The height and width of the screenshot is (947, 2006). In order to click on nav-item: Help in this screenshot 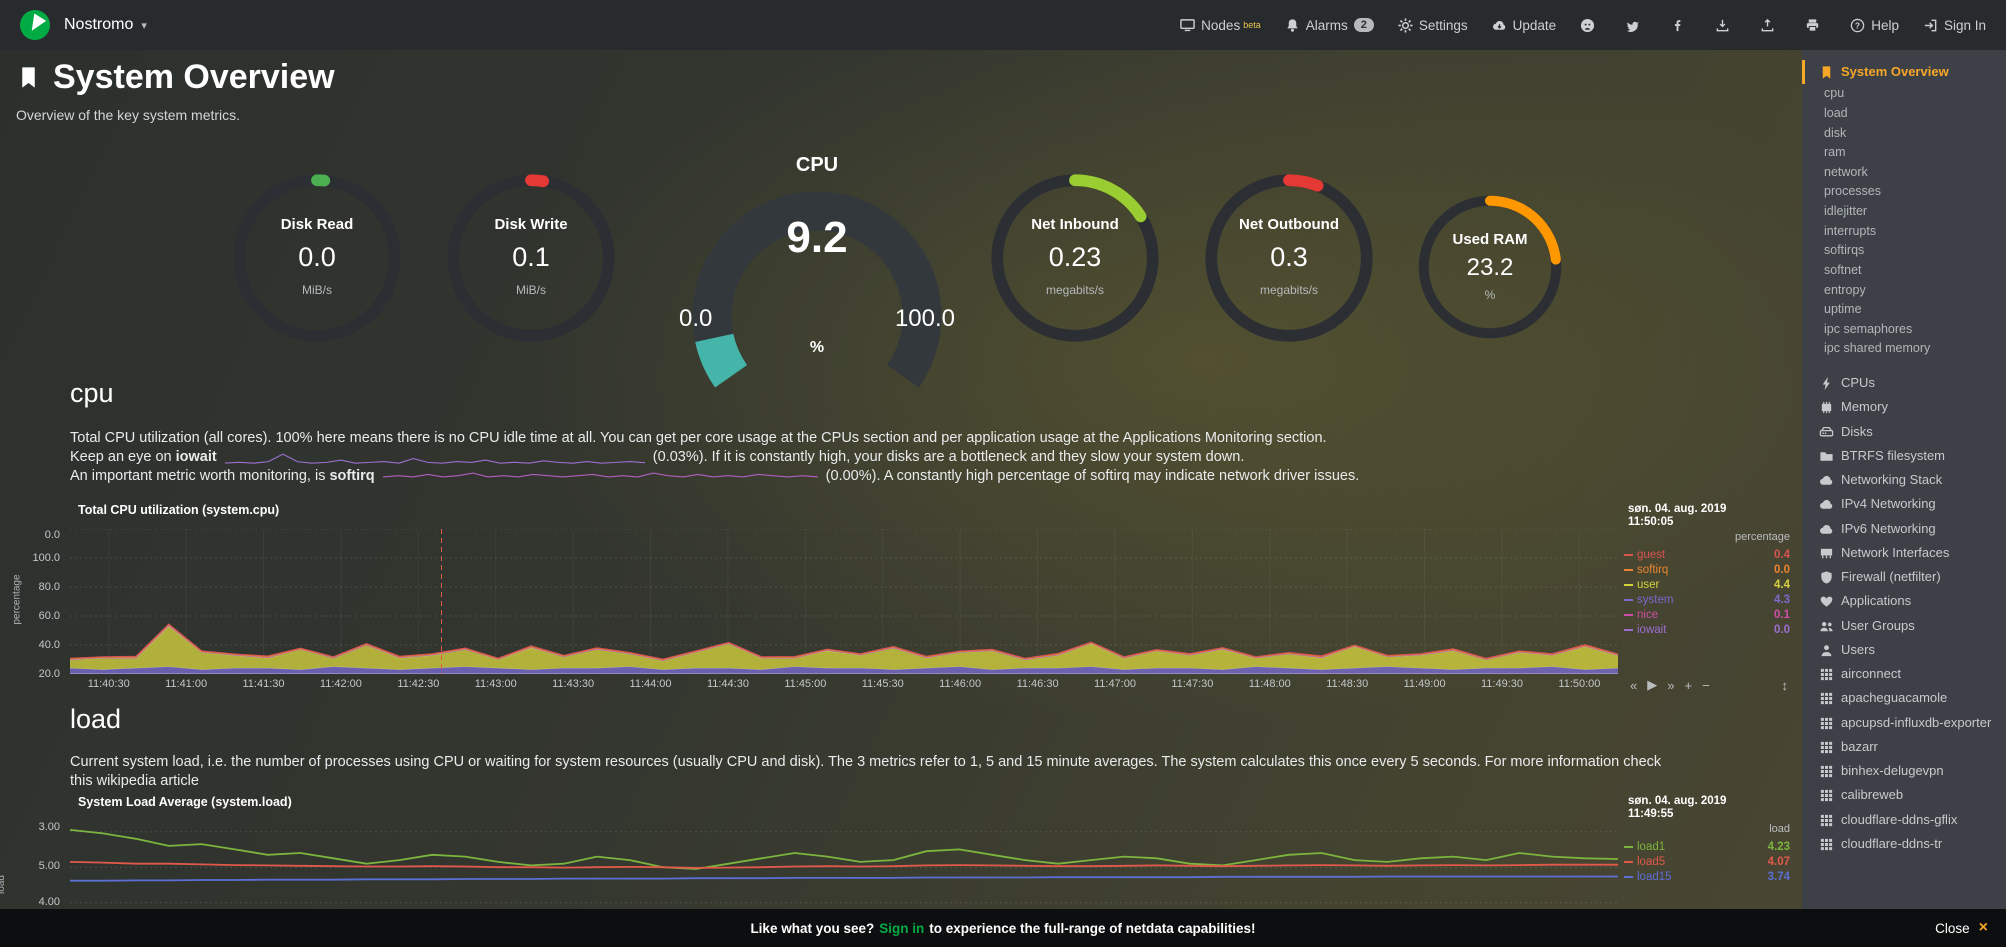, I will do `click(1874, 25)`.